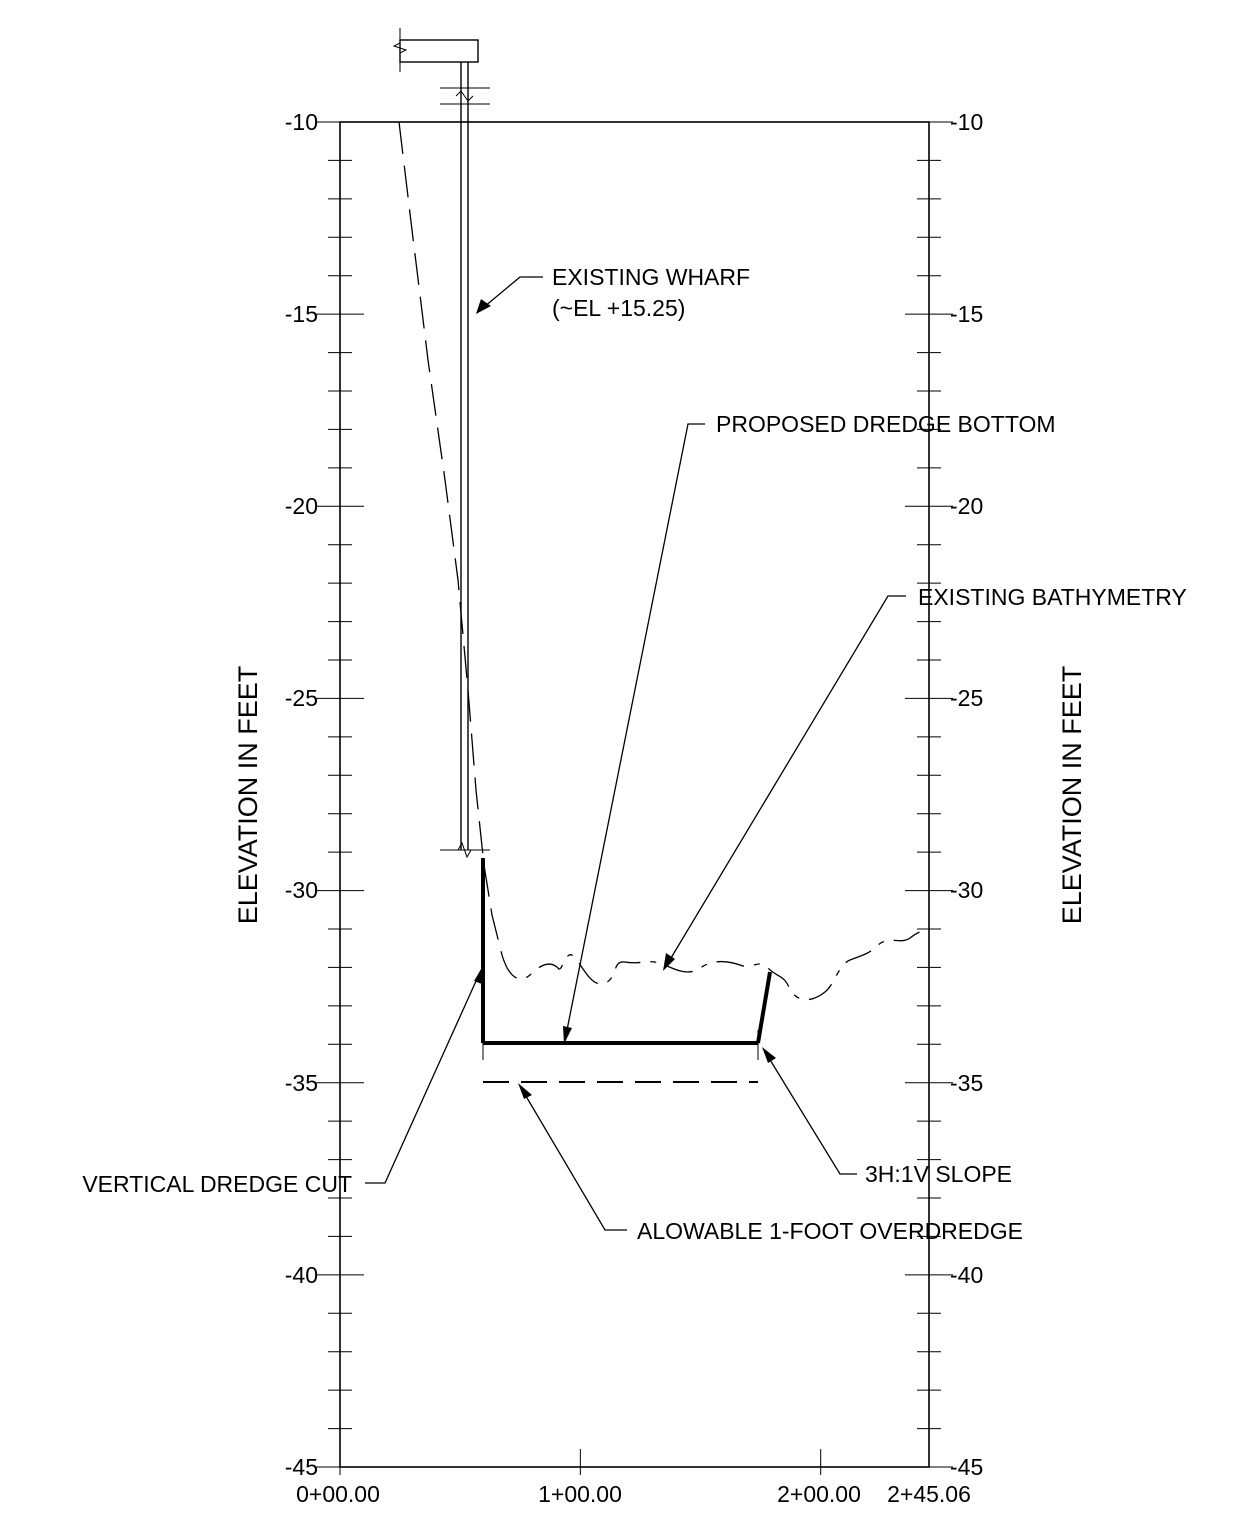  Describe the element at coordinates (651, 277) in the screenshot. I see `existing-wharf-label: EXISTING WHARF` at that location.